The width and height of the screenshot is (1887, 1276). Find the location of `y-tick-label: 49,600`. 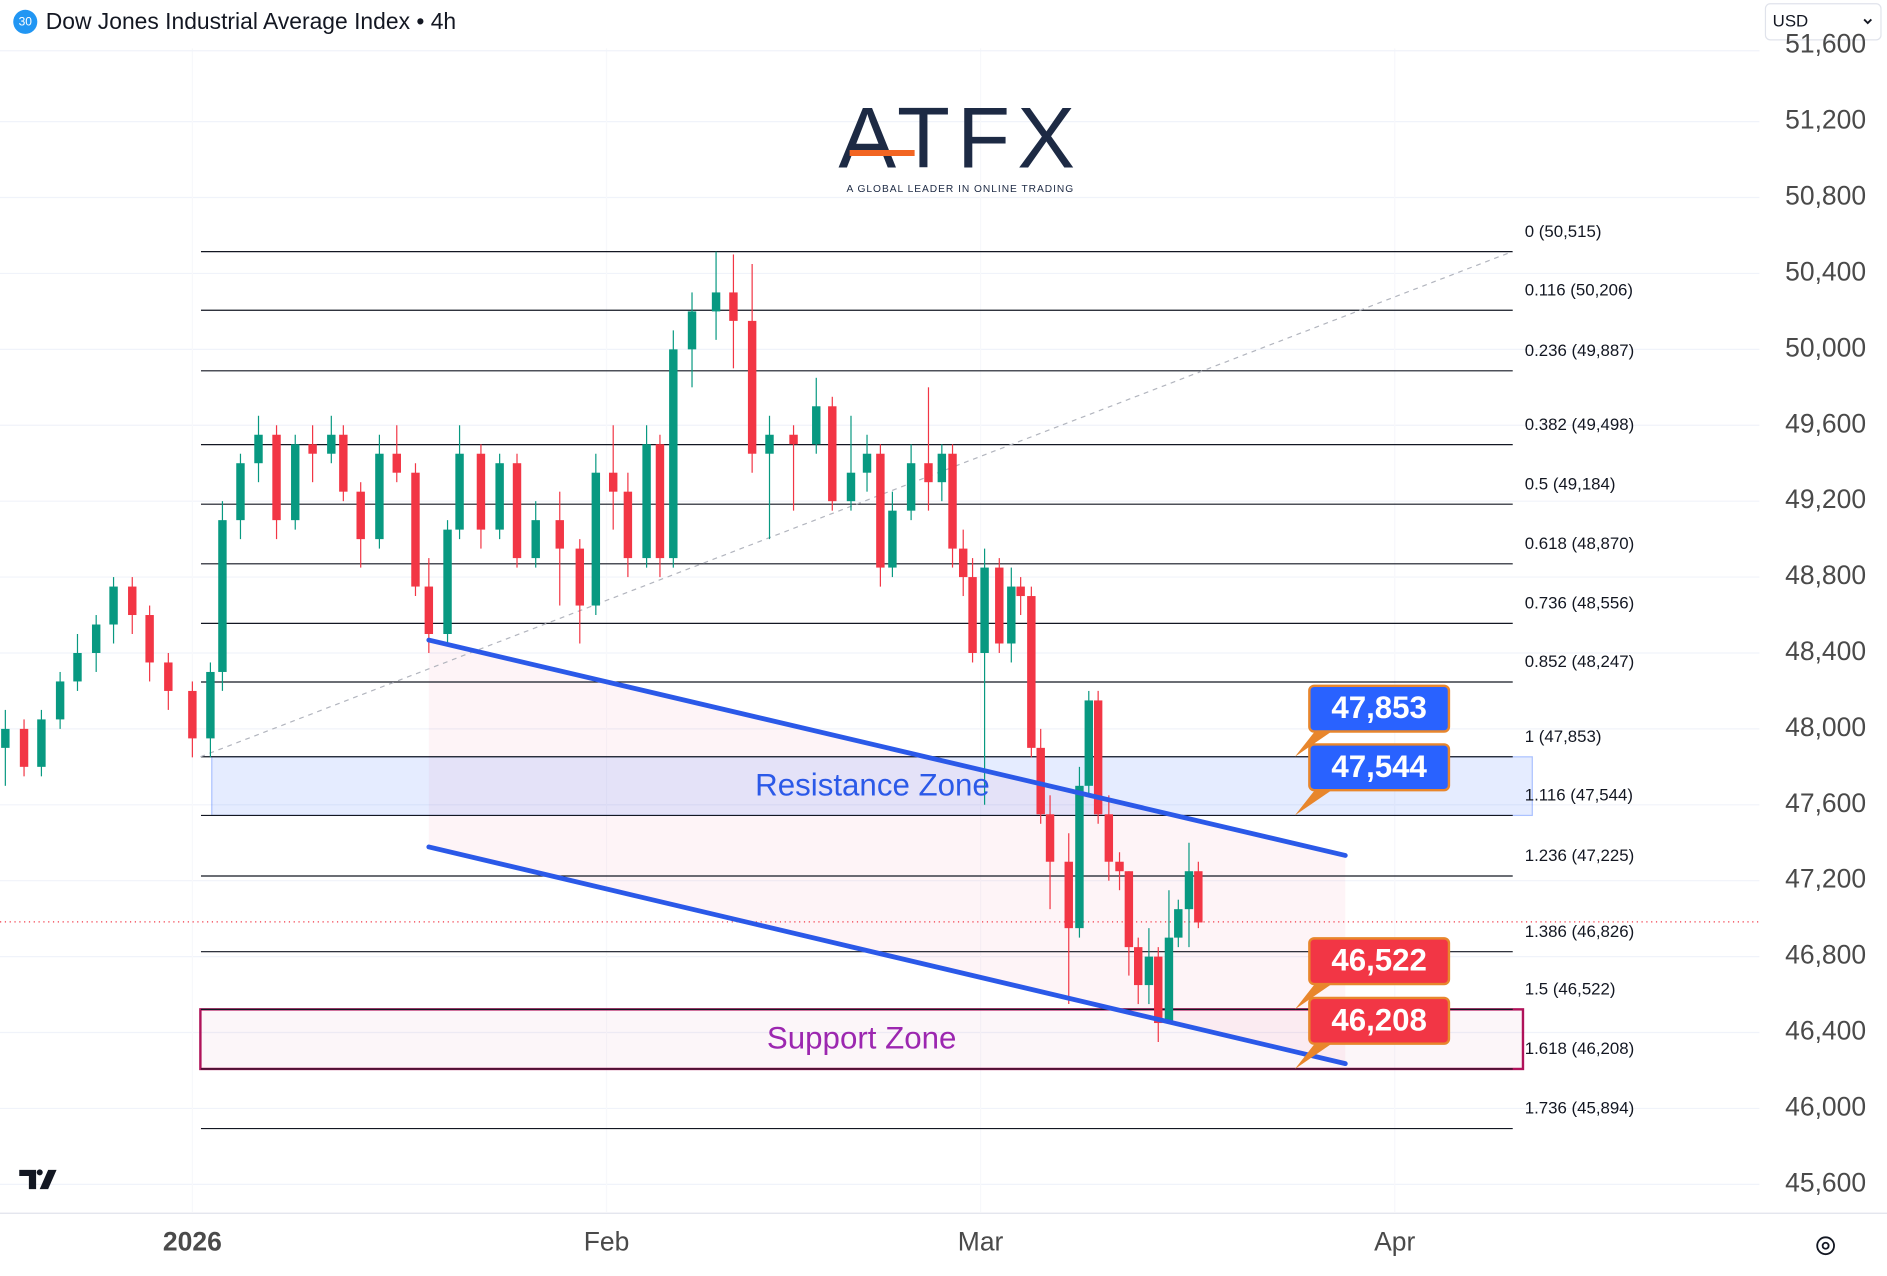

y-tick-label: 49,600 is located at coordinates (1825, 423).